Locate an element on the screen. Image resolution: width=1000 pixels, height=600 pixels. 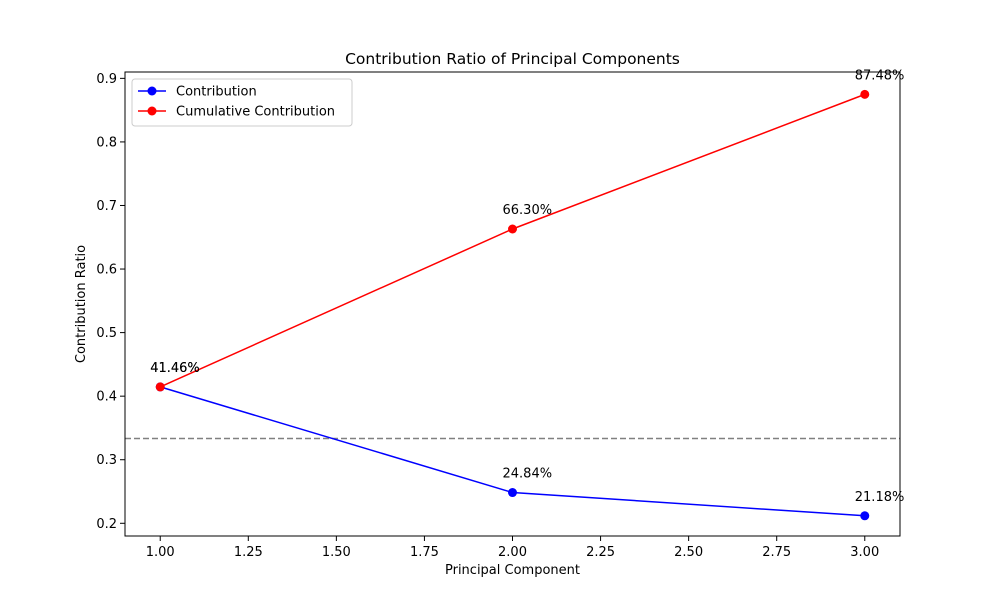
legend: Contribution Cumulative Contribution is located at coordinates (242, 102).